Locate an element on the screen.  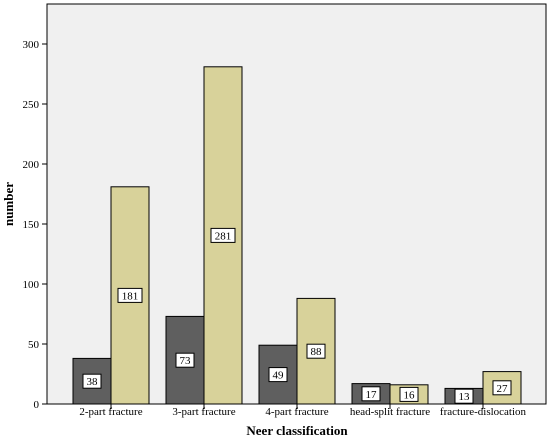
data-label: 181 is located at coordinates (130, 296).